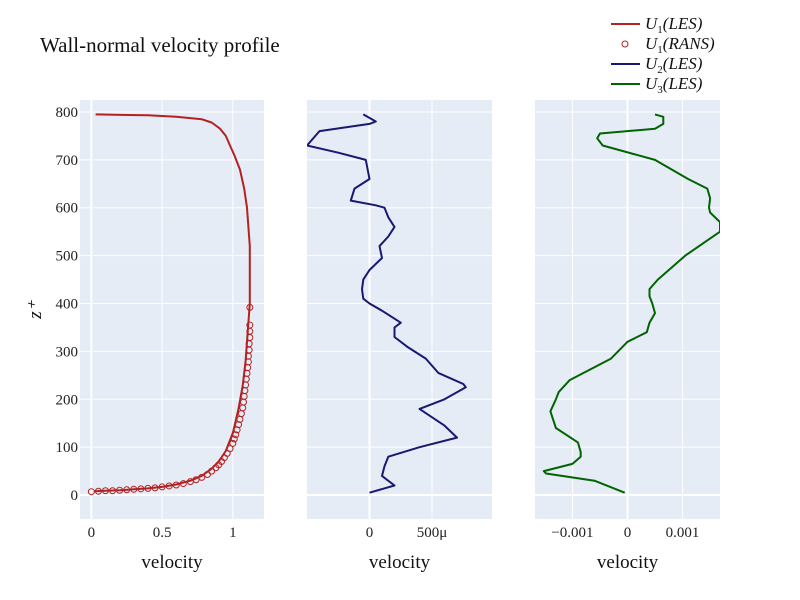 The width and height of the screenshot is (800, 600). I want to click on y-axis-label: z⁺, so click(35, 309).